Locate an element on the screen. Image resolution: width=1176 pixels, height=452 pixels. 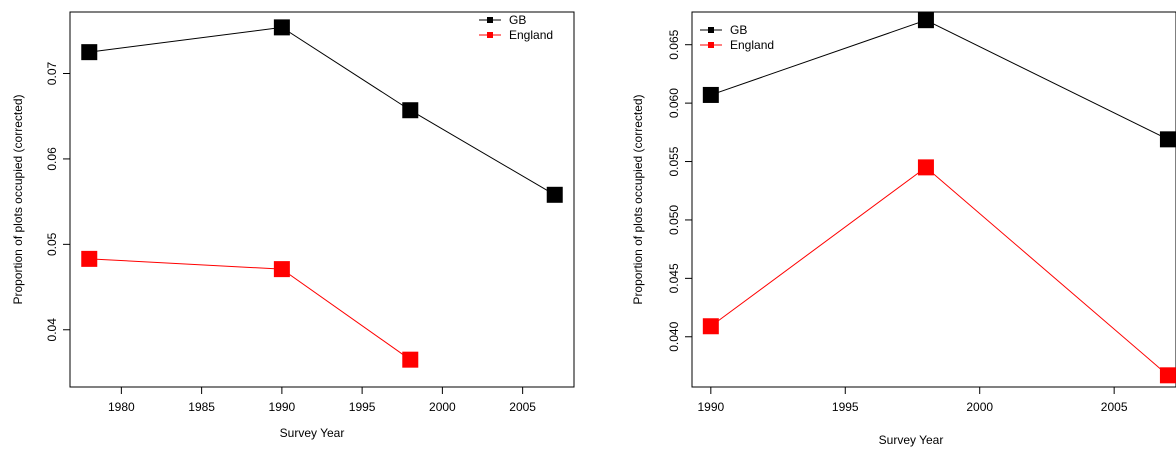
x-tick-label: 1980 is located at coordinates (121, 407).